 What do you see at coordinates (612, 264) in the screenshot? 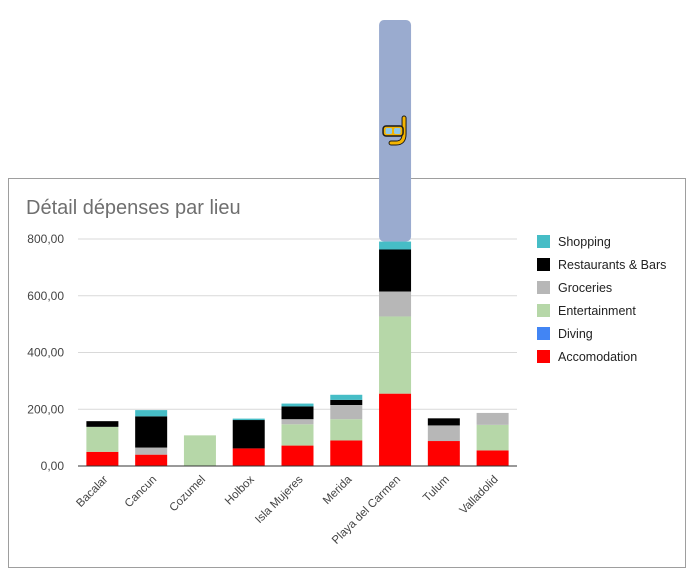
I see `legend-label: Restaurants & Bars` at bounding box center [612, 264].